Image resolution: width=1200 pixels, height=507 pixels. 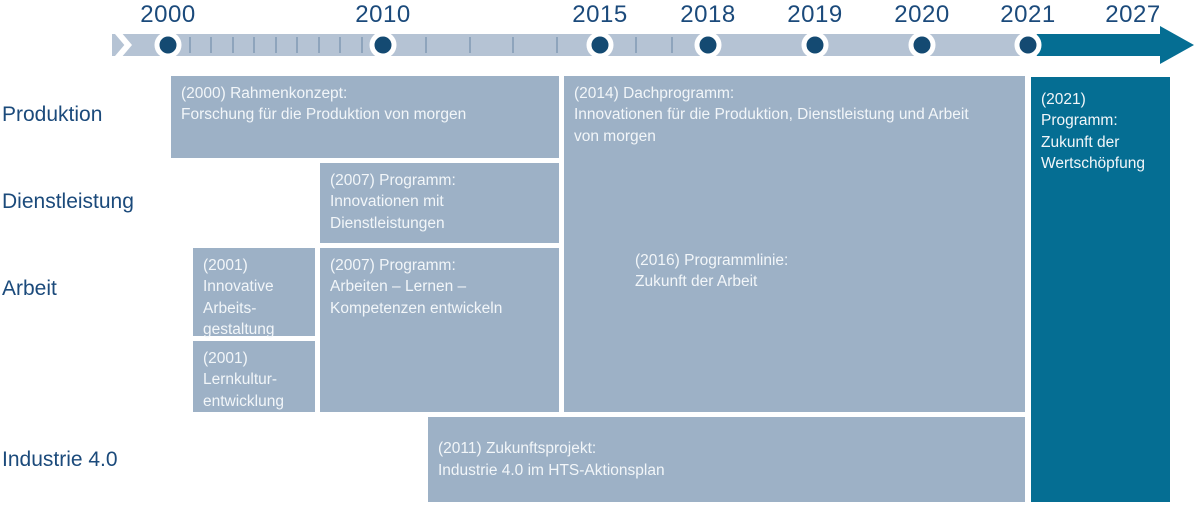 I want to click on program-box-programmlinie-zukunft-der-arbeit-2016: (2016) Programmlinie: Zukunft der Arbeit, so click(x=712, y=271).